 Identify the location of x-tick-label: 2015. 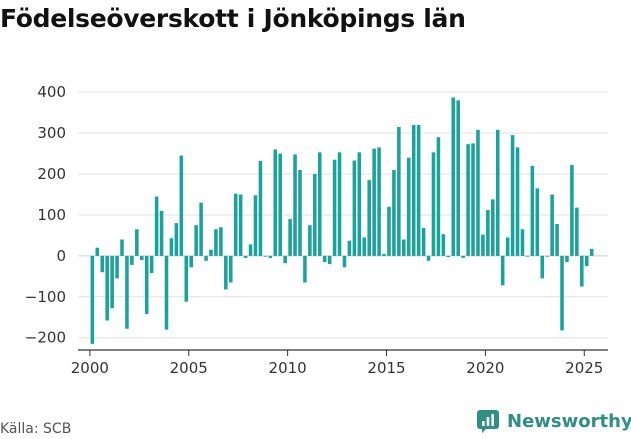
(386, 368).